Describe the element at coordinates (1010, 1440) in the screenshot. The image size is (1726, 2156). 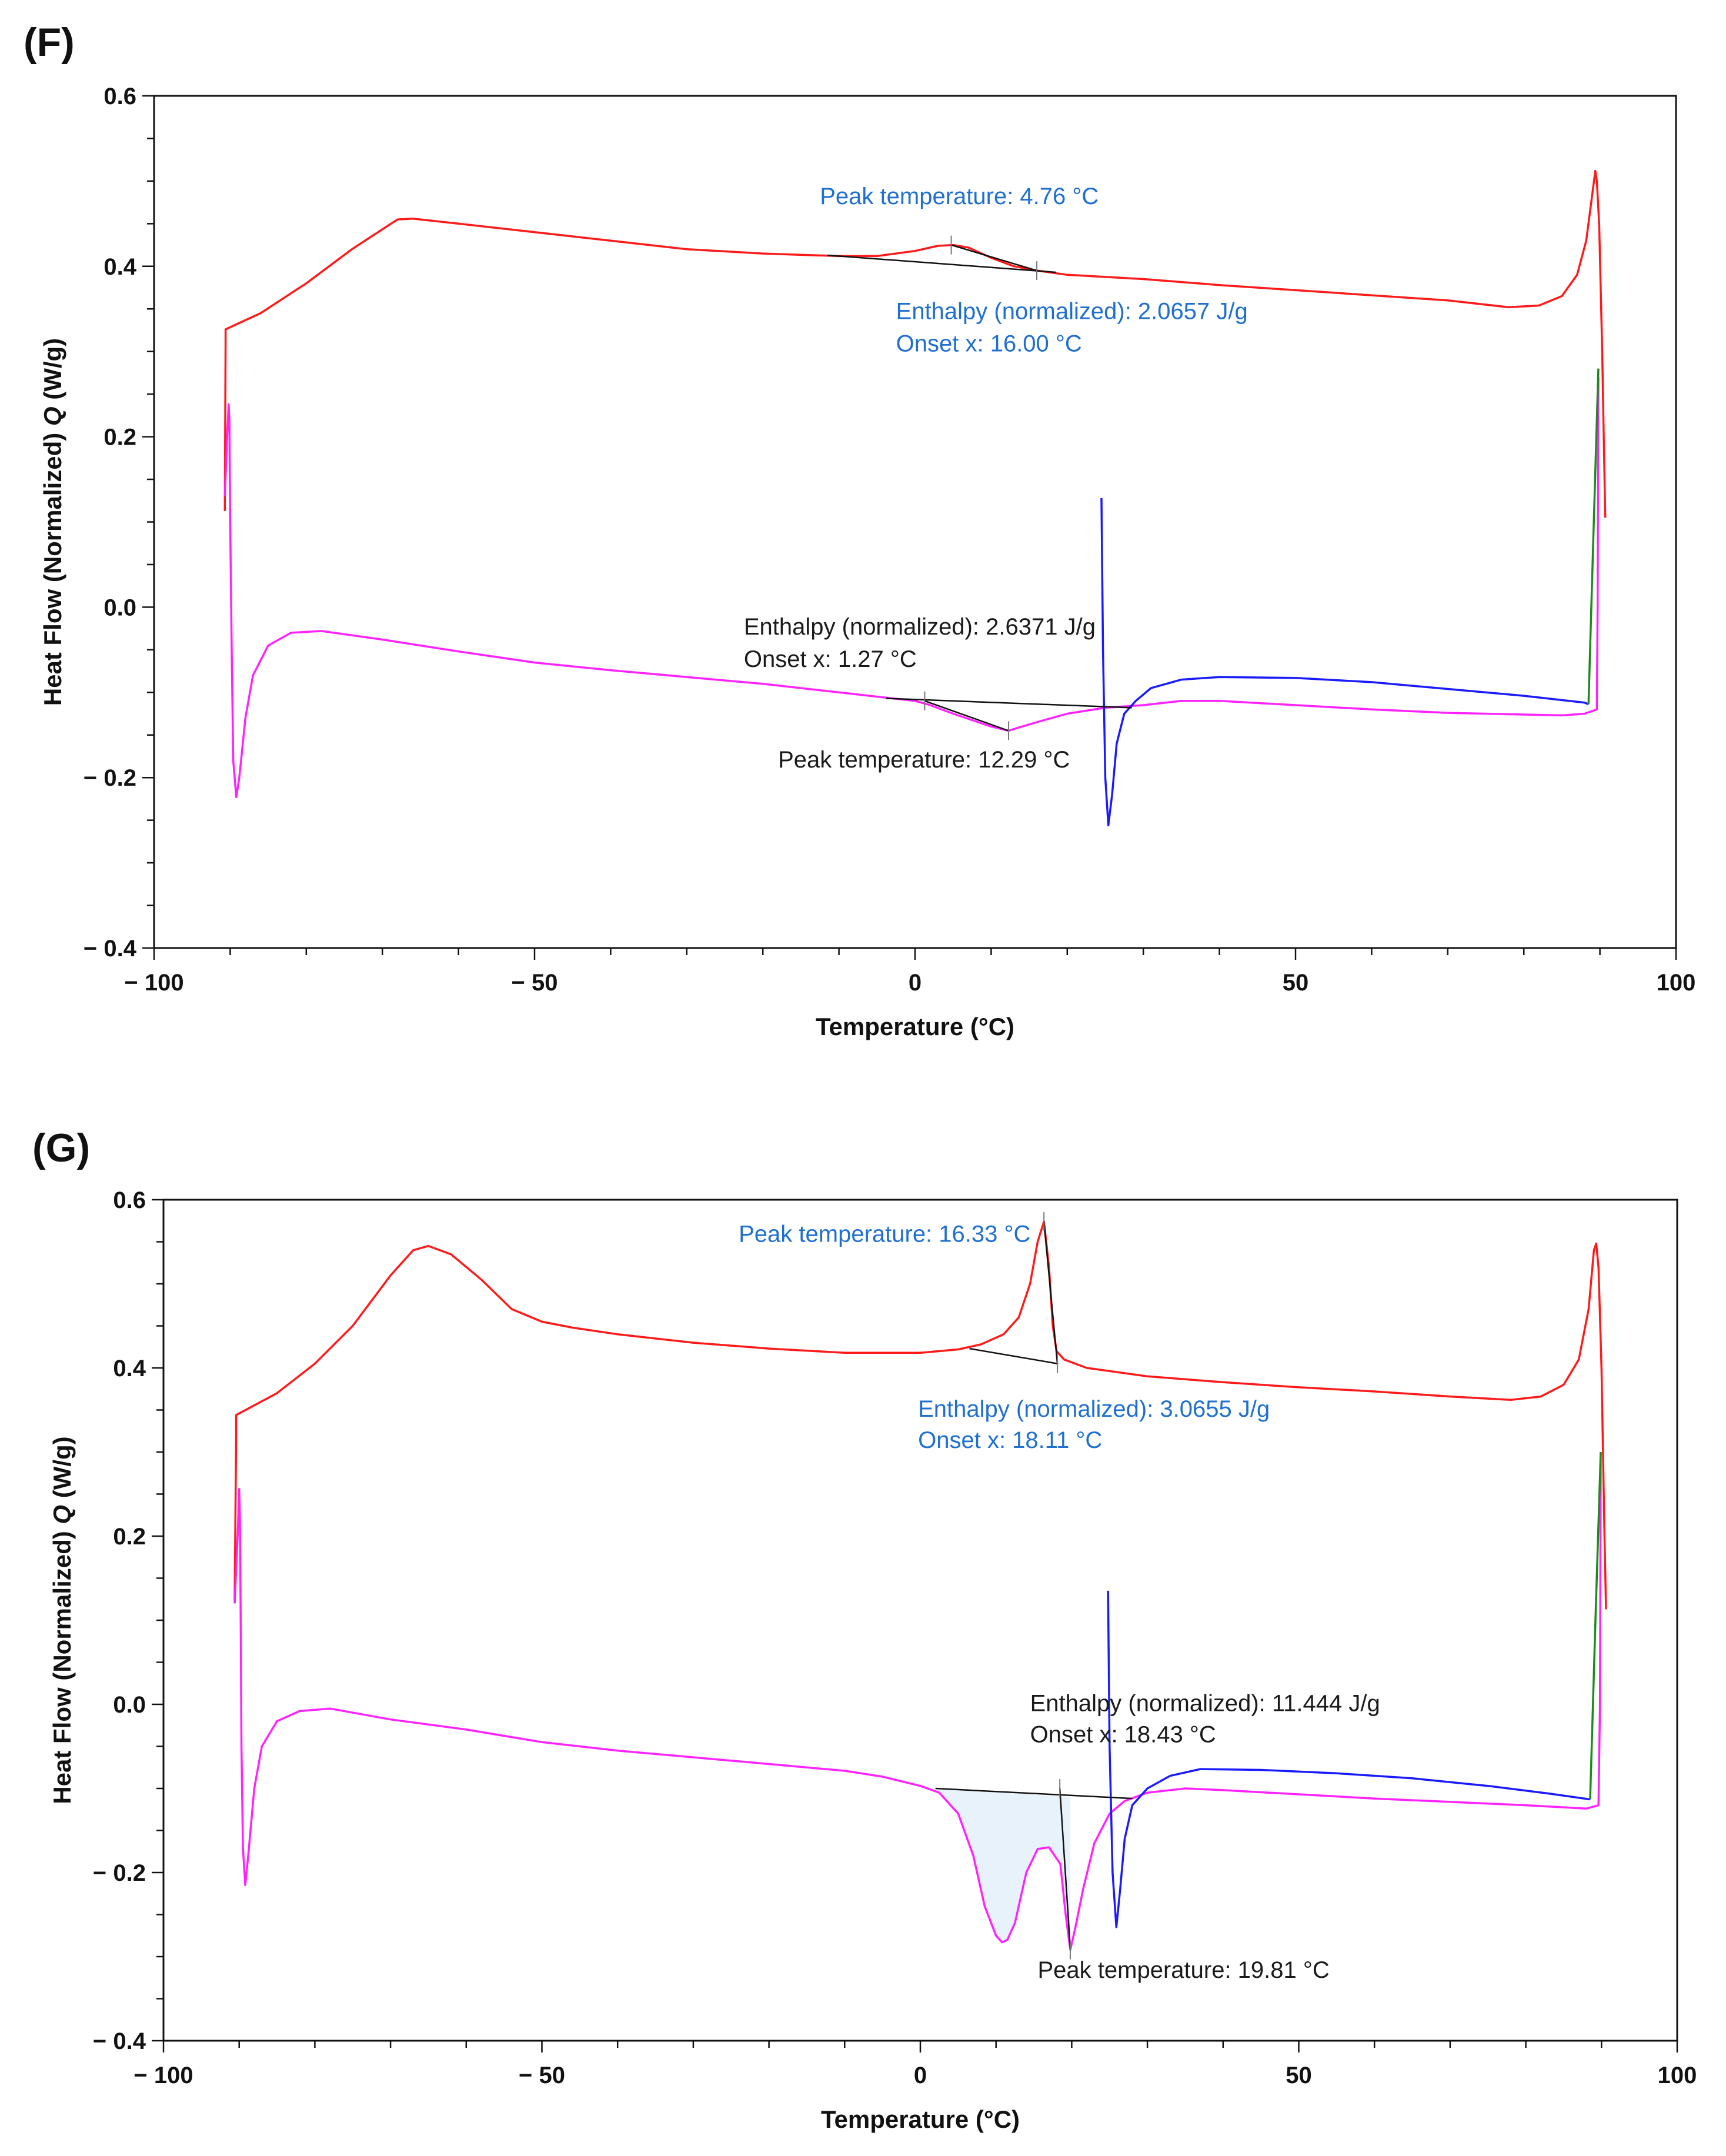
I see `annotation-label: Onset x: 18.11 °C` at that location.